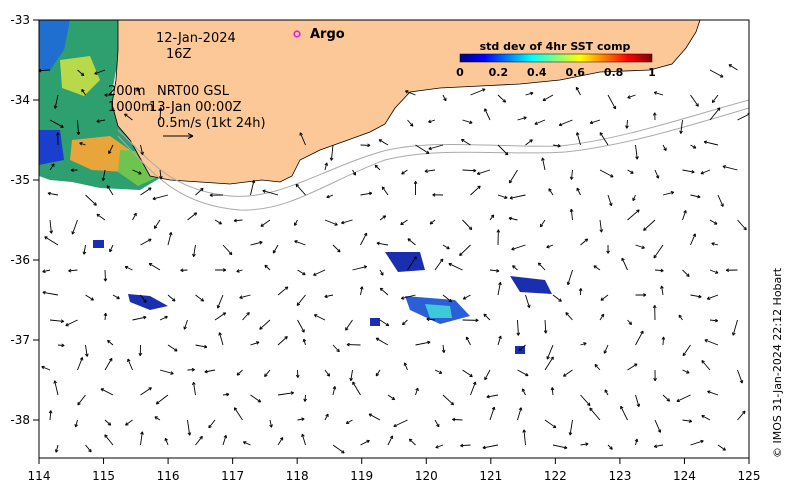 The width and height of the screenshot is (791, 492). What do you see at coordinates (20, 20) in the screenshot?
I see `y-tick-label: -33` at bounding box center [20, 20].